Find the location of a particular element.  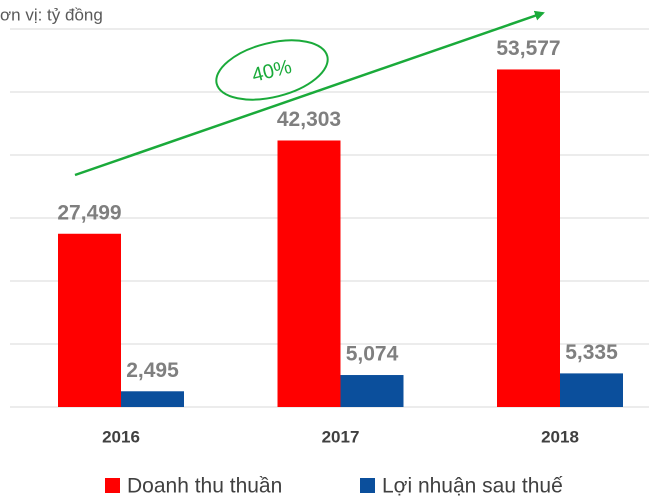

legend-label: Lợi nhuận sau thuế is located at coordinates (472, 485).